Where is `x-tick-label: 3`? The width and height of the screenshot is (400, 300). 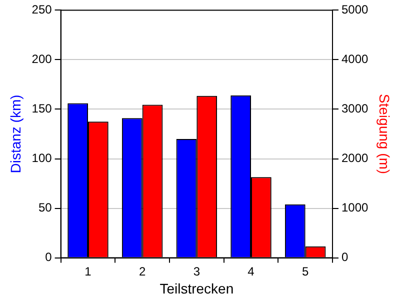 x-tick-label: 3 is located at coordinates (196, 271).